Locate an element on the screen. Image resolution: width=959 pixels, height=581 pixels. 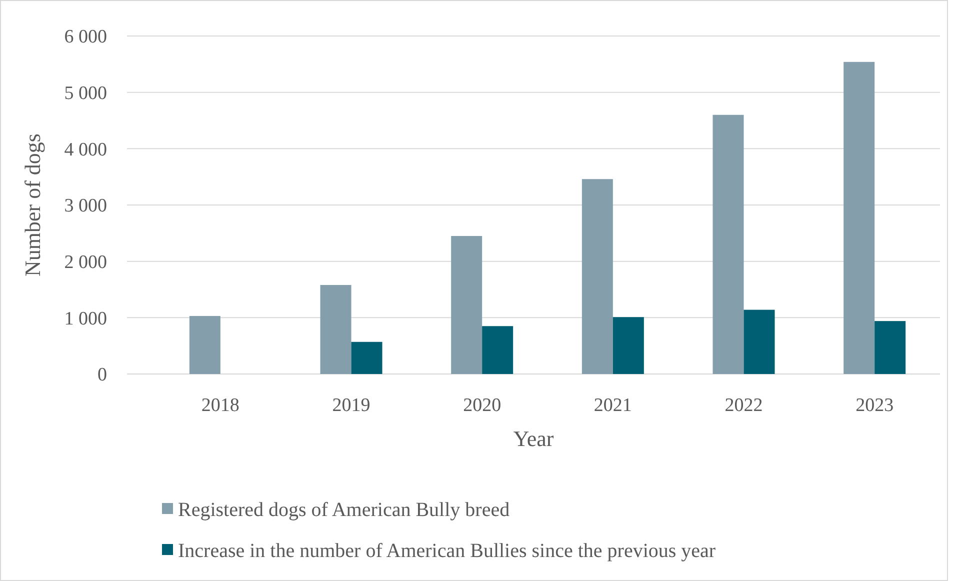
y-tick-label: 2 000 is located at coordinates (85, 262).